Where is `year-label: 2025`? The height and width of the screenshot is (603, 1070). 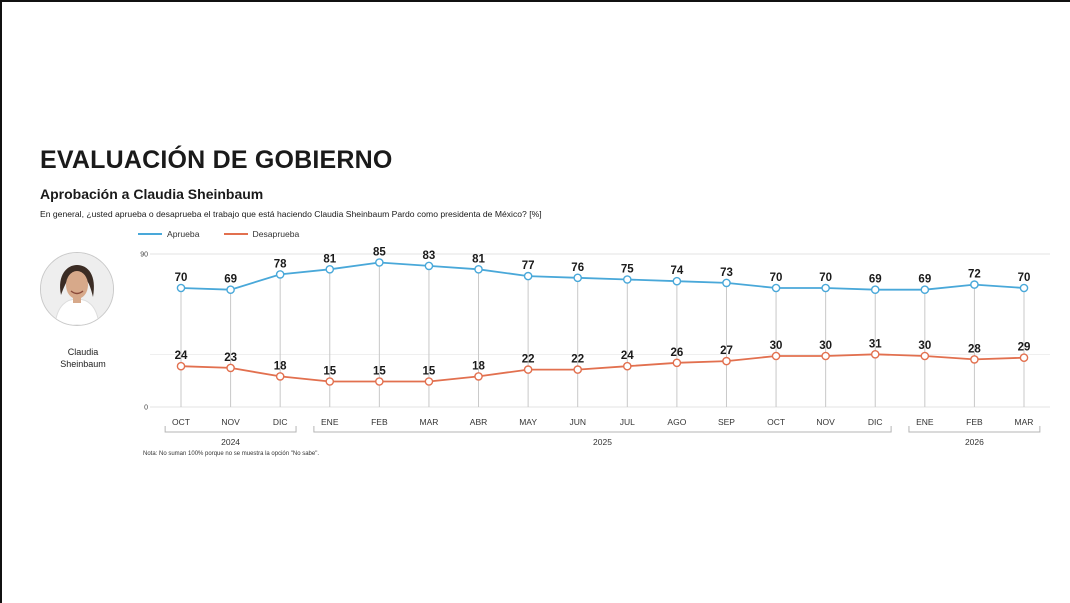 year-label: 2025 is located at coordinates (602, 442).